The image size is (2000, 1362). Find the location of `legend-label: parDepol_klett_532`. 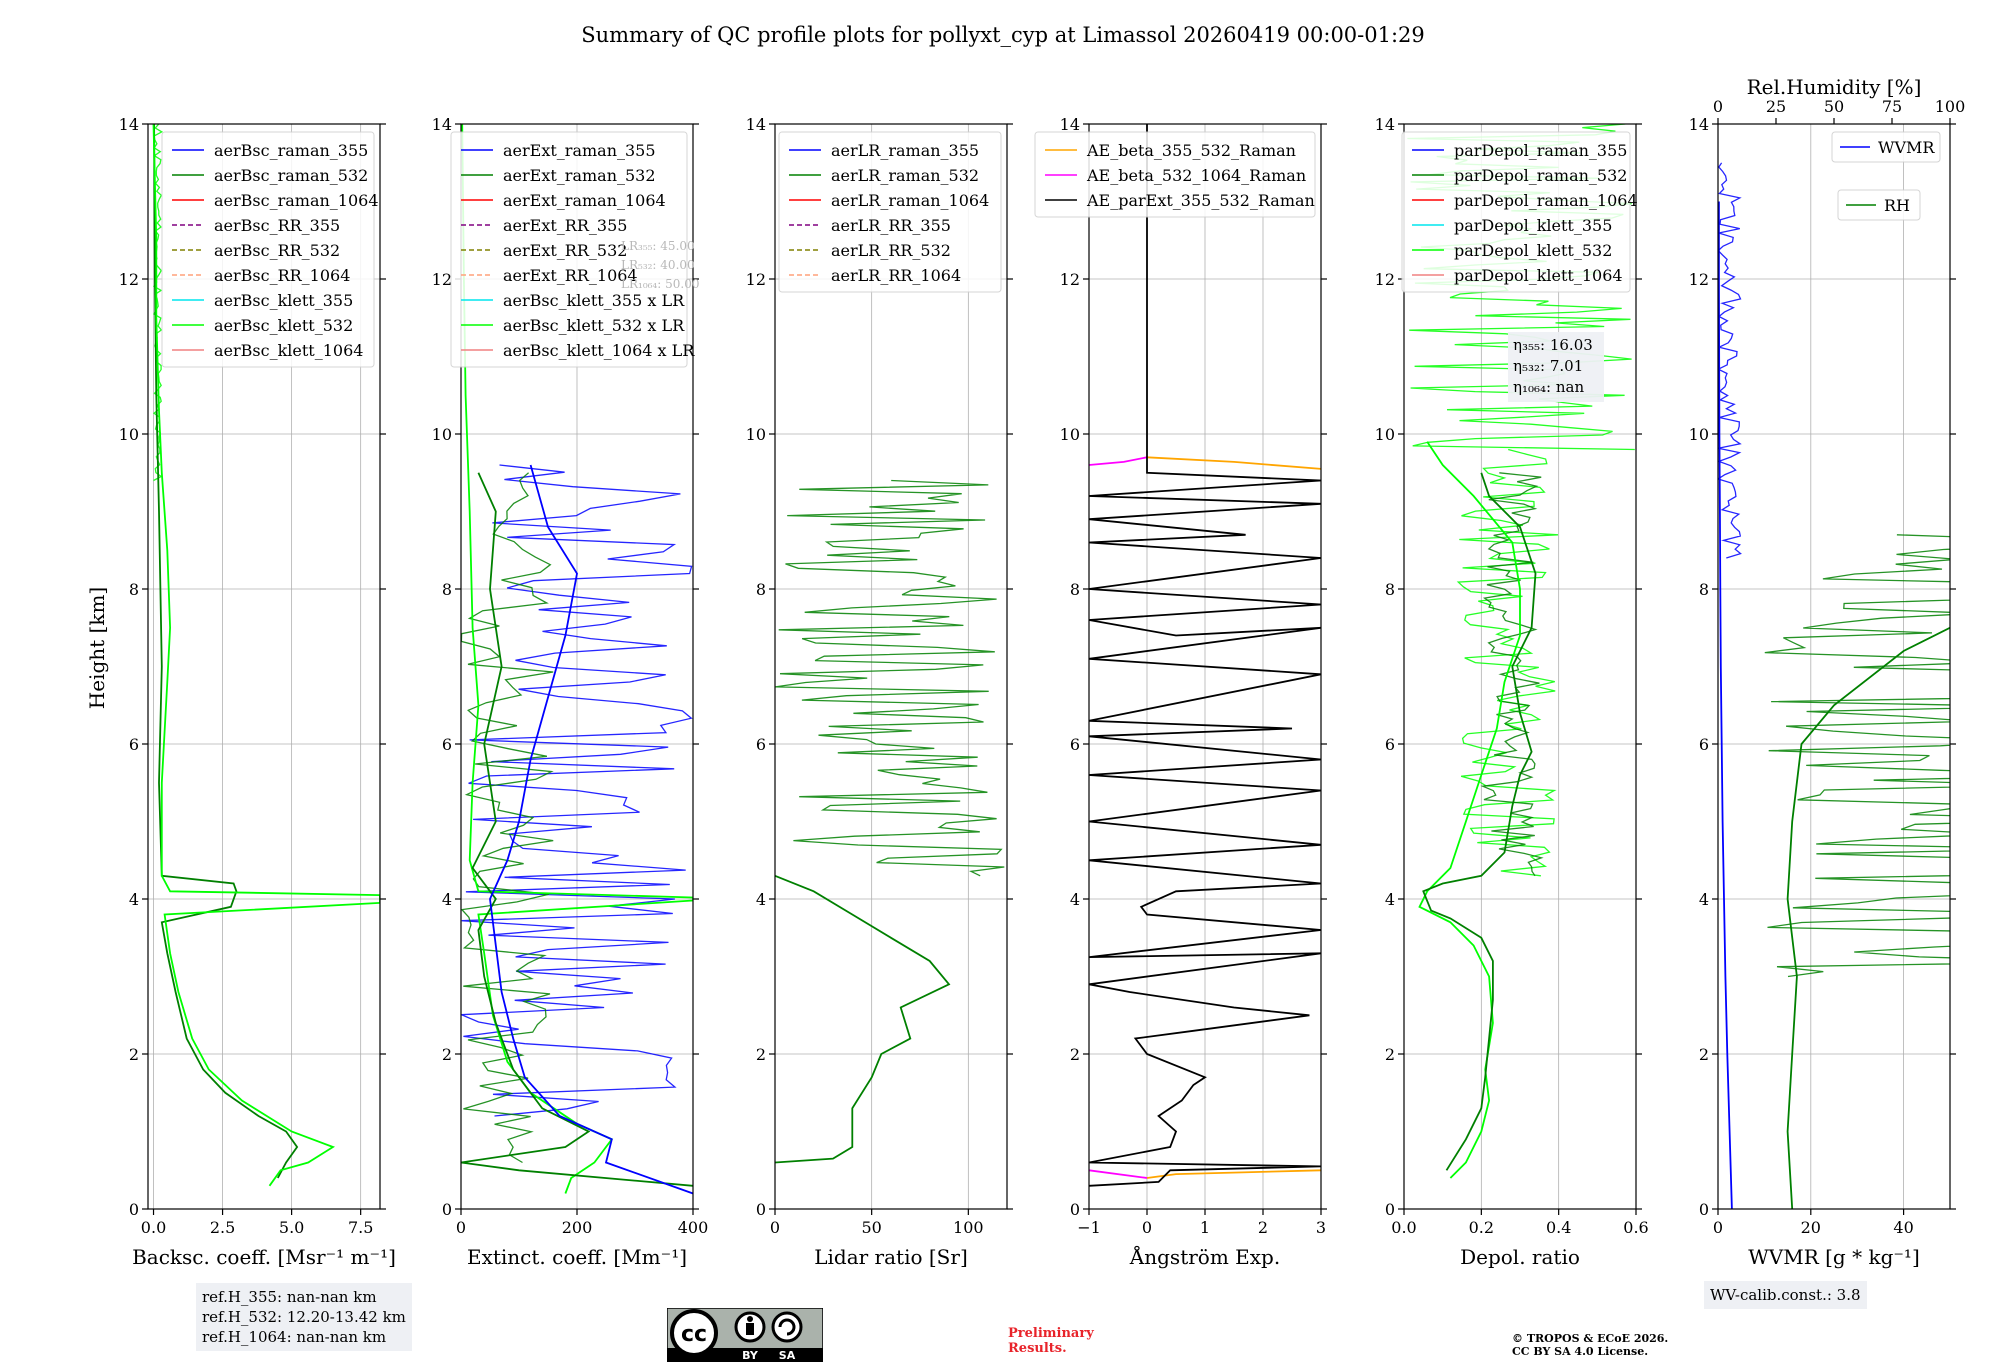

legend-label: parDepol_klett_532 is located at coordinates (1533, 250).